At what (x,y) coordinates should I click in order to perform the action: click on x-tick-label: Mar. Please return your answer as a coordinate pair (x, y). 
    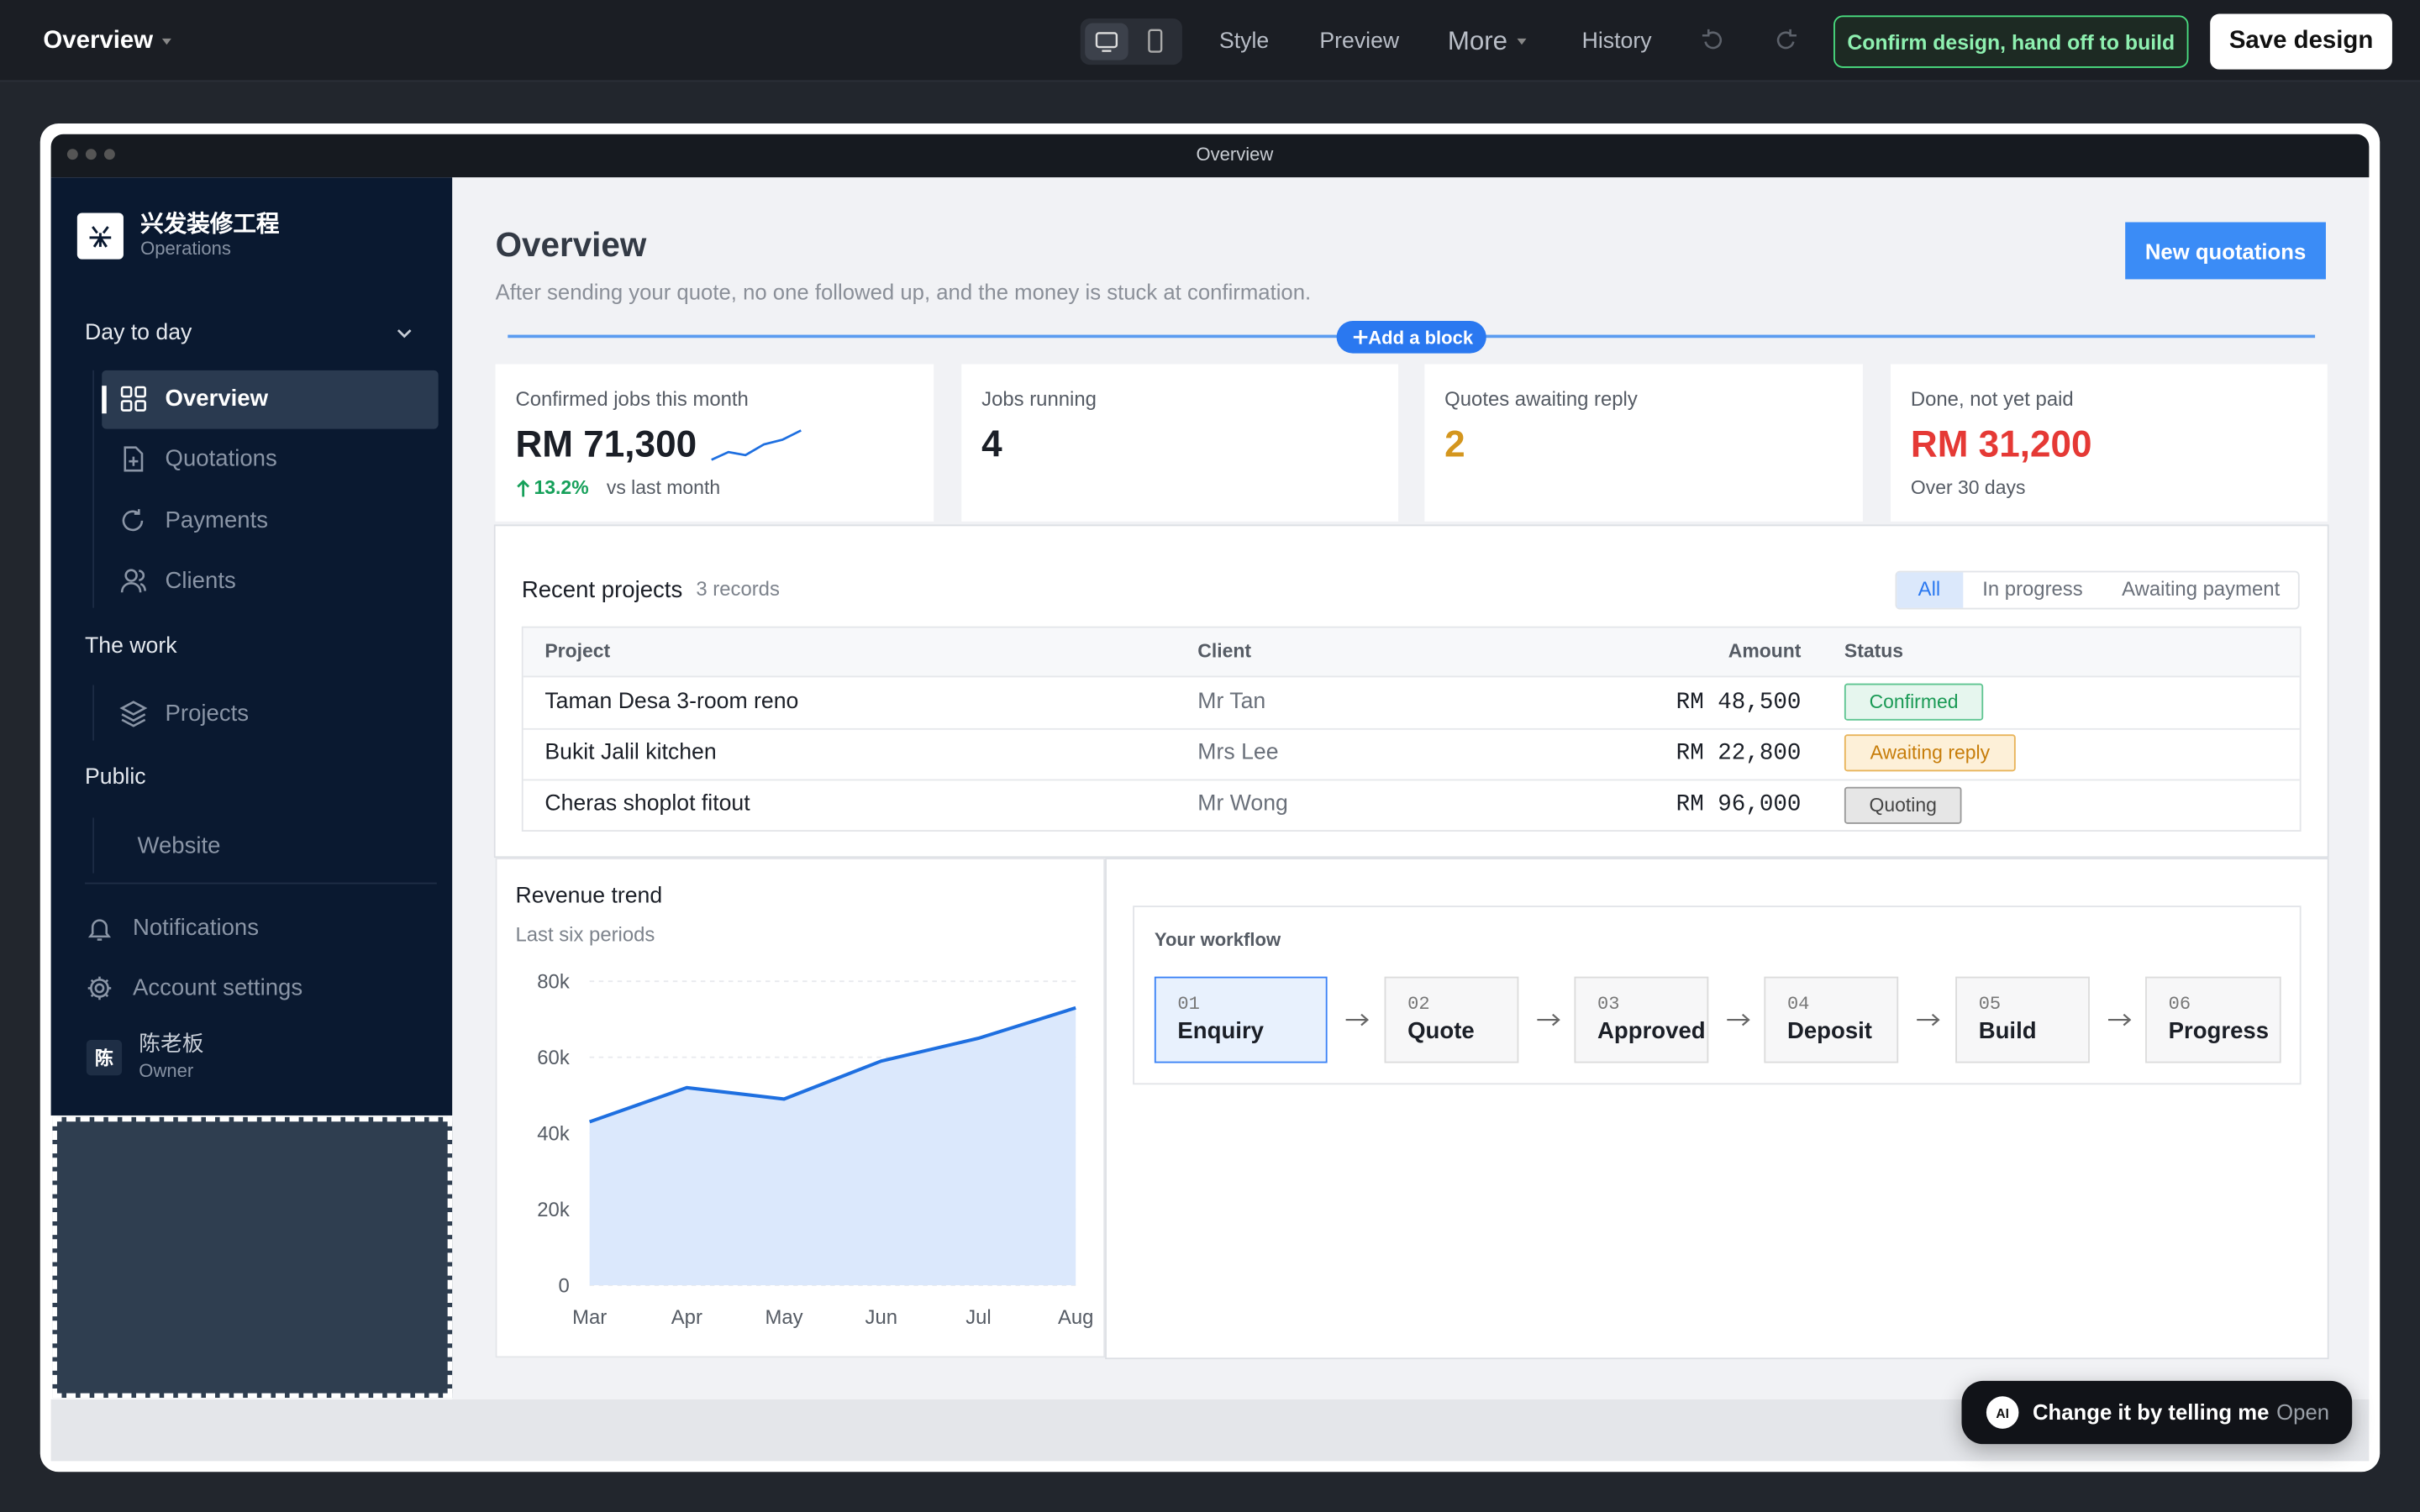
    Looking at the image, I should click on (589, 1317).